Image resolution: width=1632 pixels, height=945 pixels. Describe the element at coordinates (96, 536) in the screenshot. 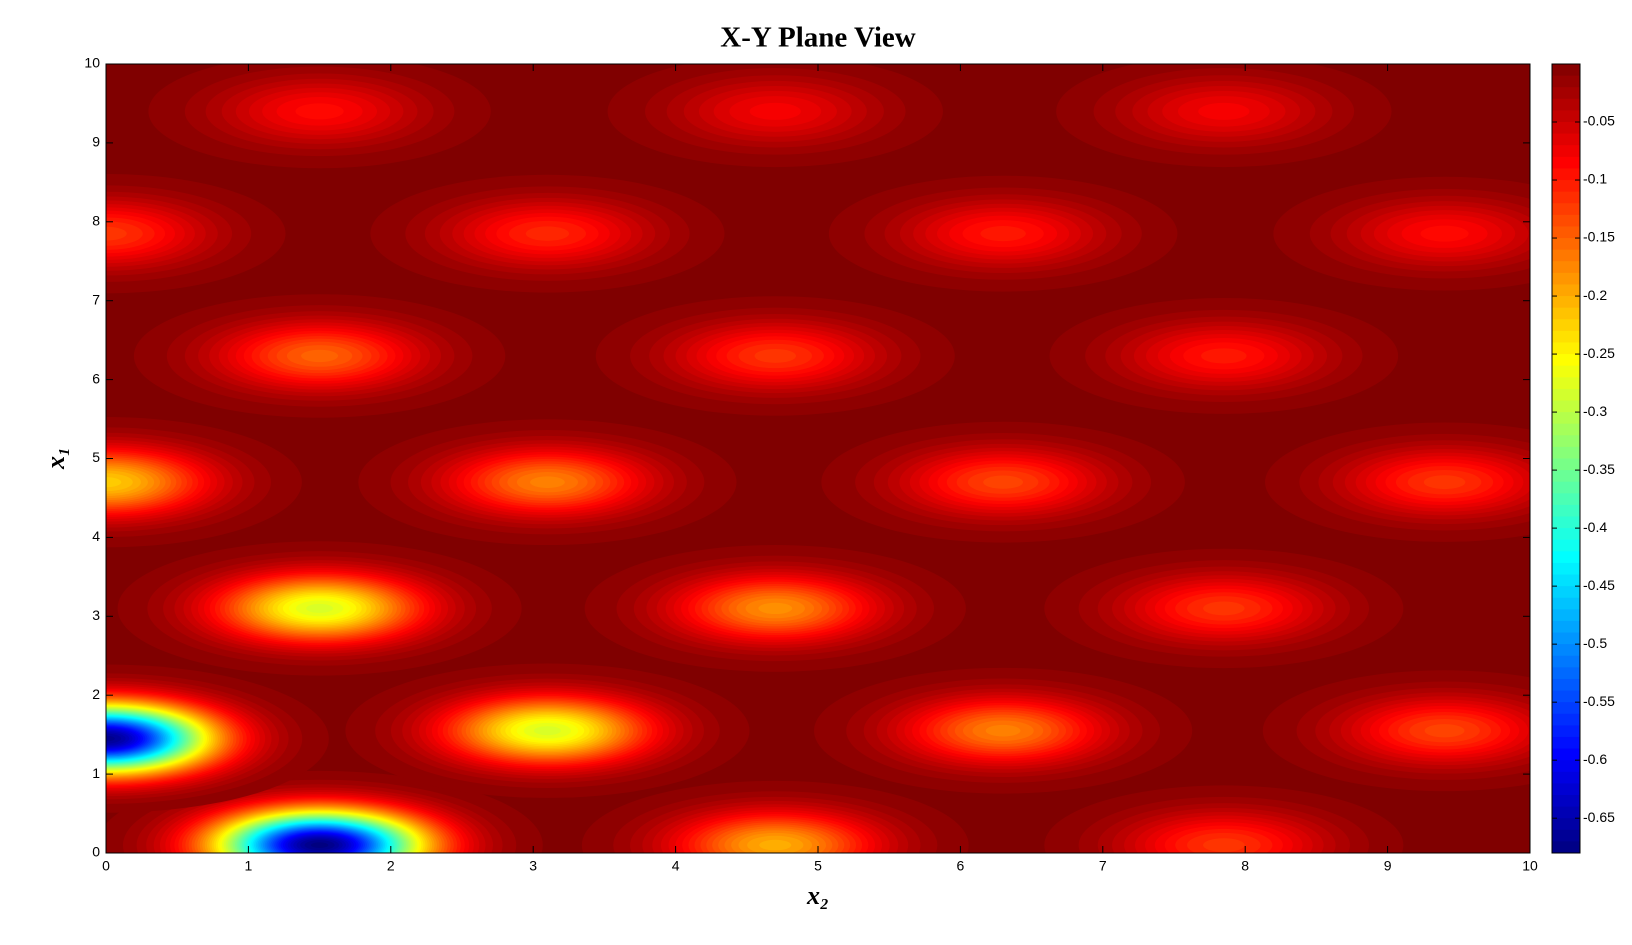

I see `y-tick-label: 4` at that location.